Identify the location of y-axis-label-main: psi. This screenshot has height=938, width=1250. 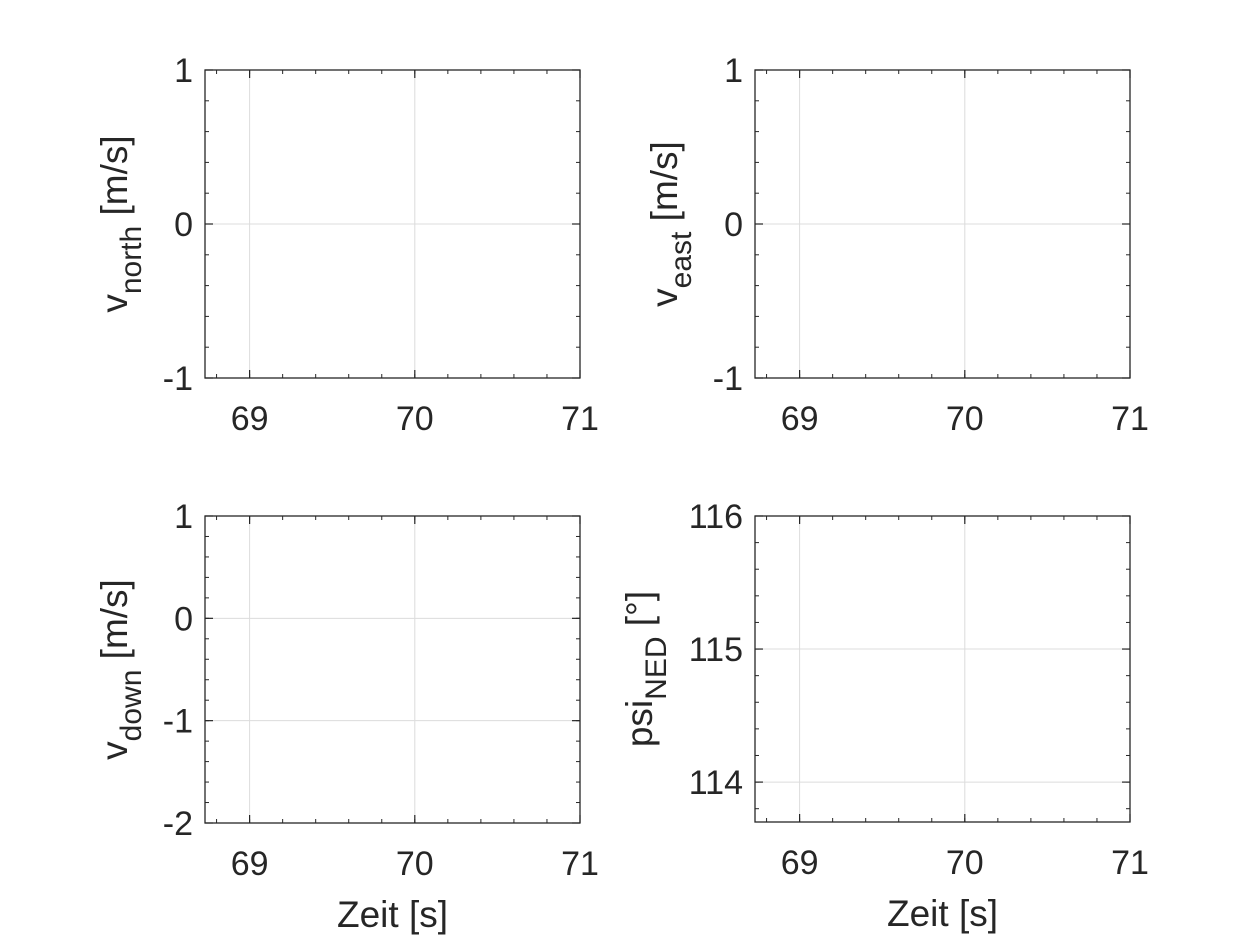
(639, 723).